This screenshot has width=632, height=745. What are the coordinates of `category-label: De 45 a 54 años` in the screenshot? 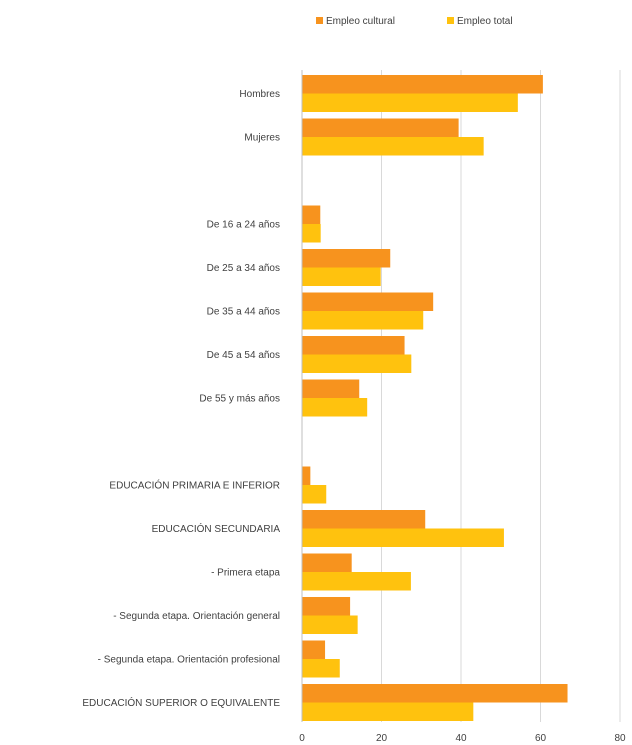 It's located at (243, 355).